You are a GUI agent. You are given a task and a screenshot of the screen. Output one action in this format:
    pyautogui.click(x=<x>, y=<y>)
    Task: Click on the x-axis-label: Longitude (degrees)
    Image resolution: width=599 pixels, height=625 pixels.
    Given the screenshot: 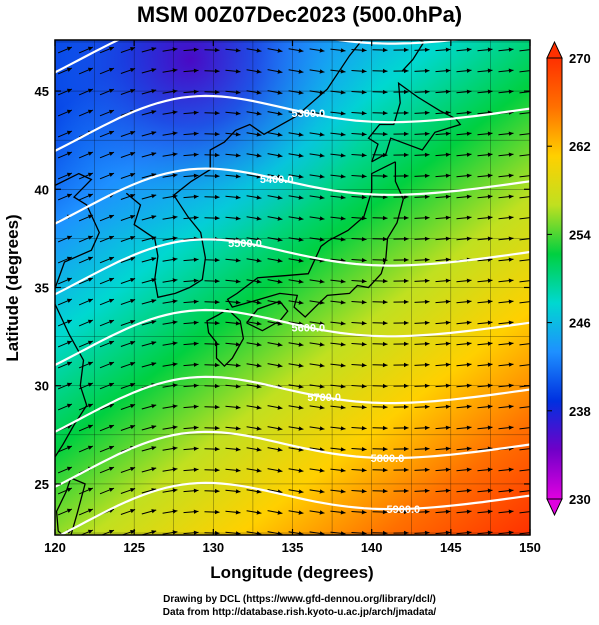 What is the action you would take?
    pyautogui.click(x=291, y=572)
    